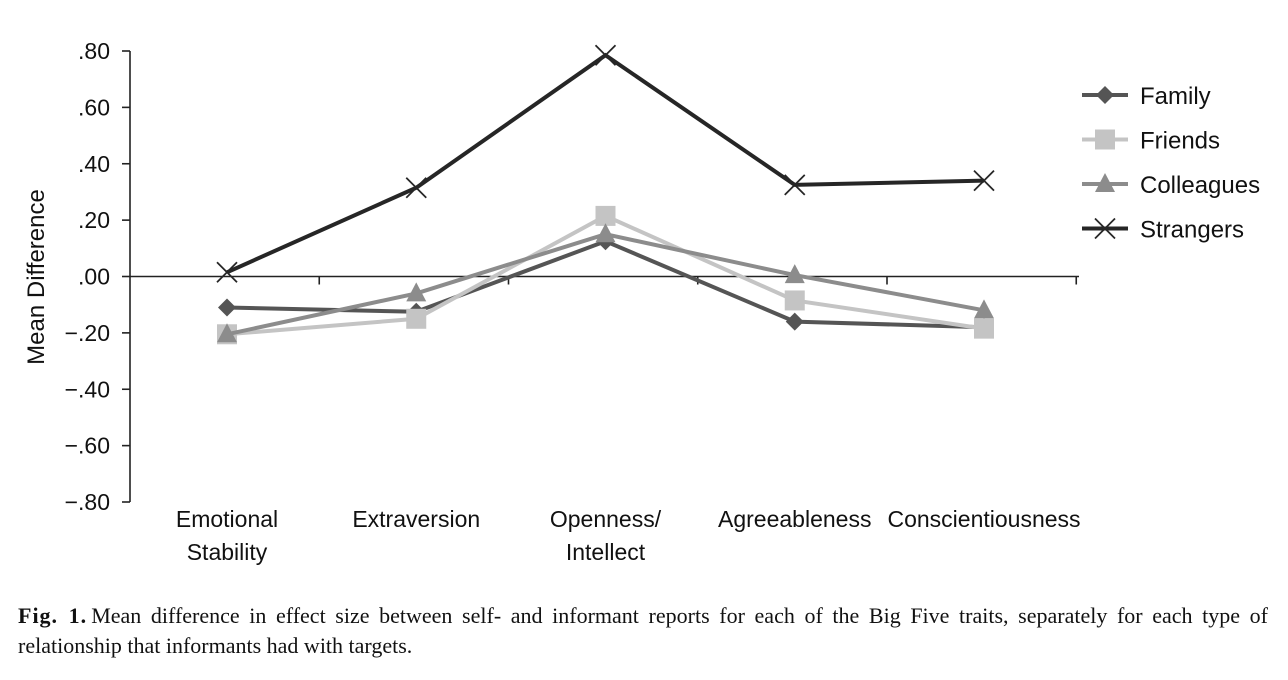 This screenshot has height=680, width=1288. I want to click on y-tick-label: −.60, so click(87, 446).